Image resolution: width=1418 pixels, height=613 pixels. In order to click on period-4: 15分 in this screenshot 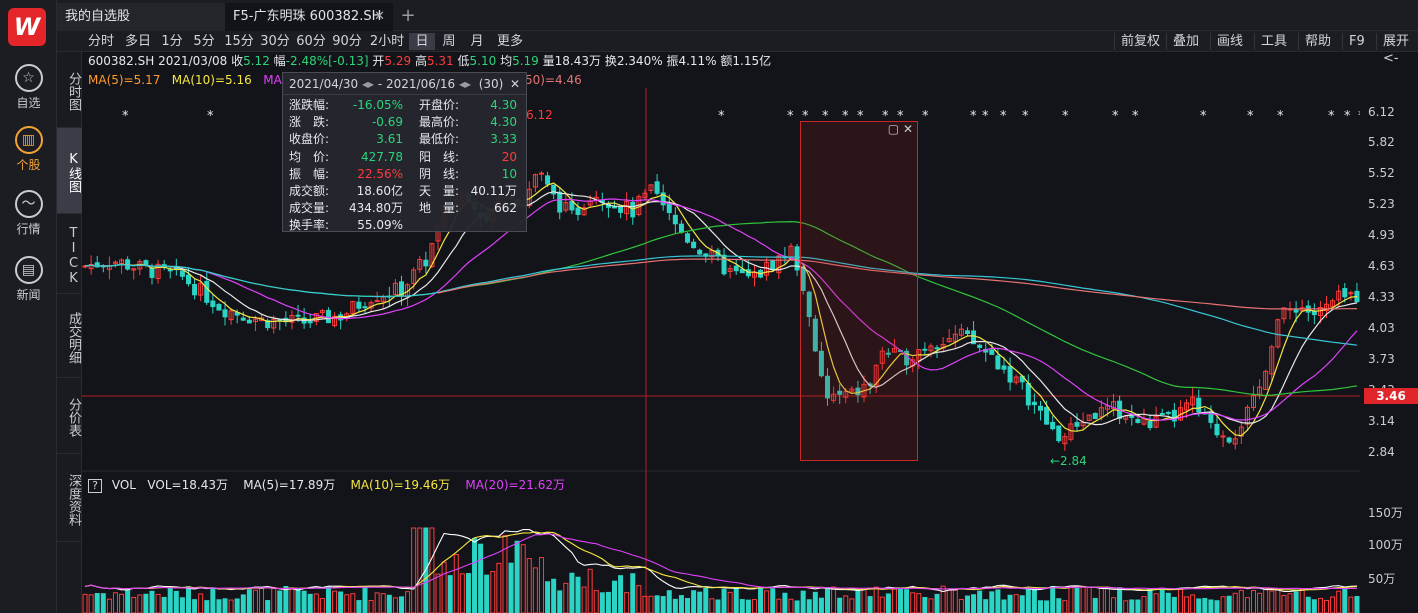, I will do `click(239, 41)`.